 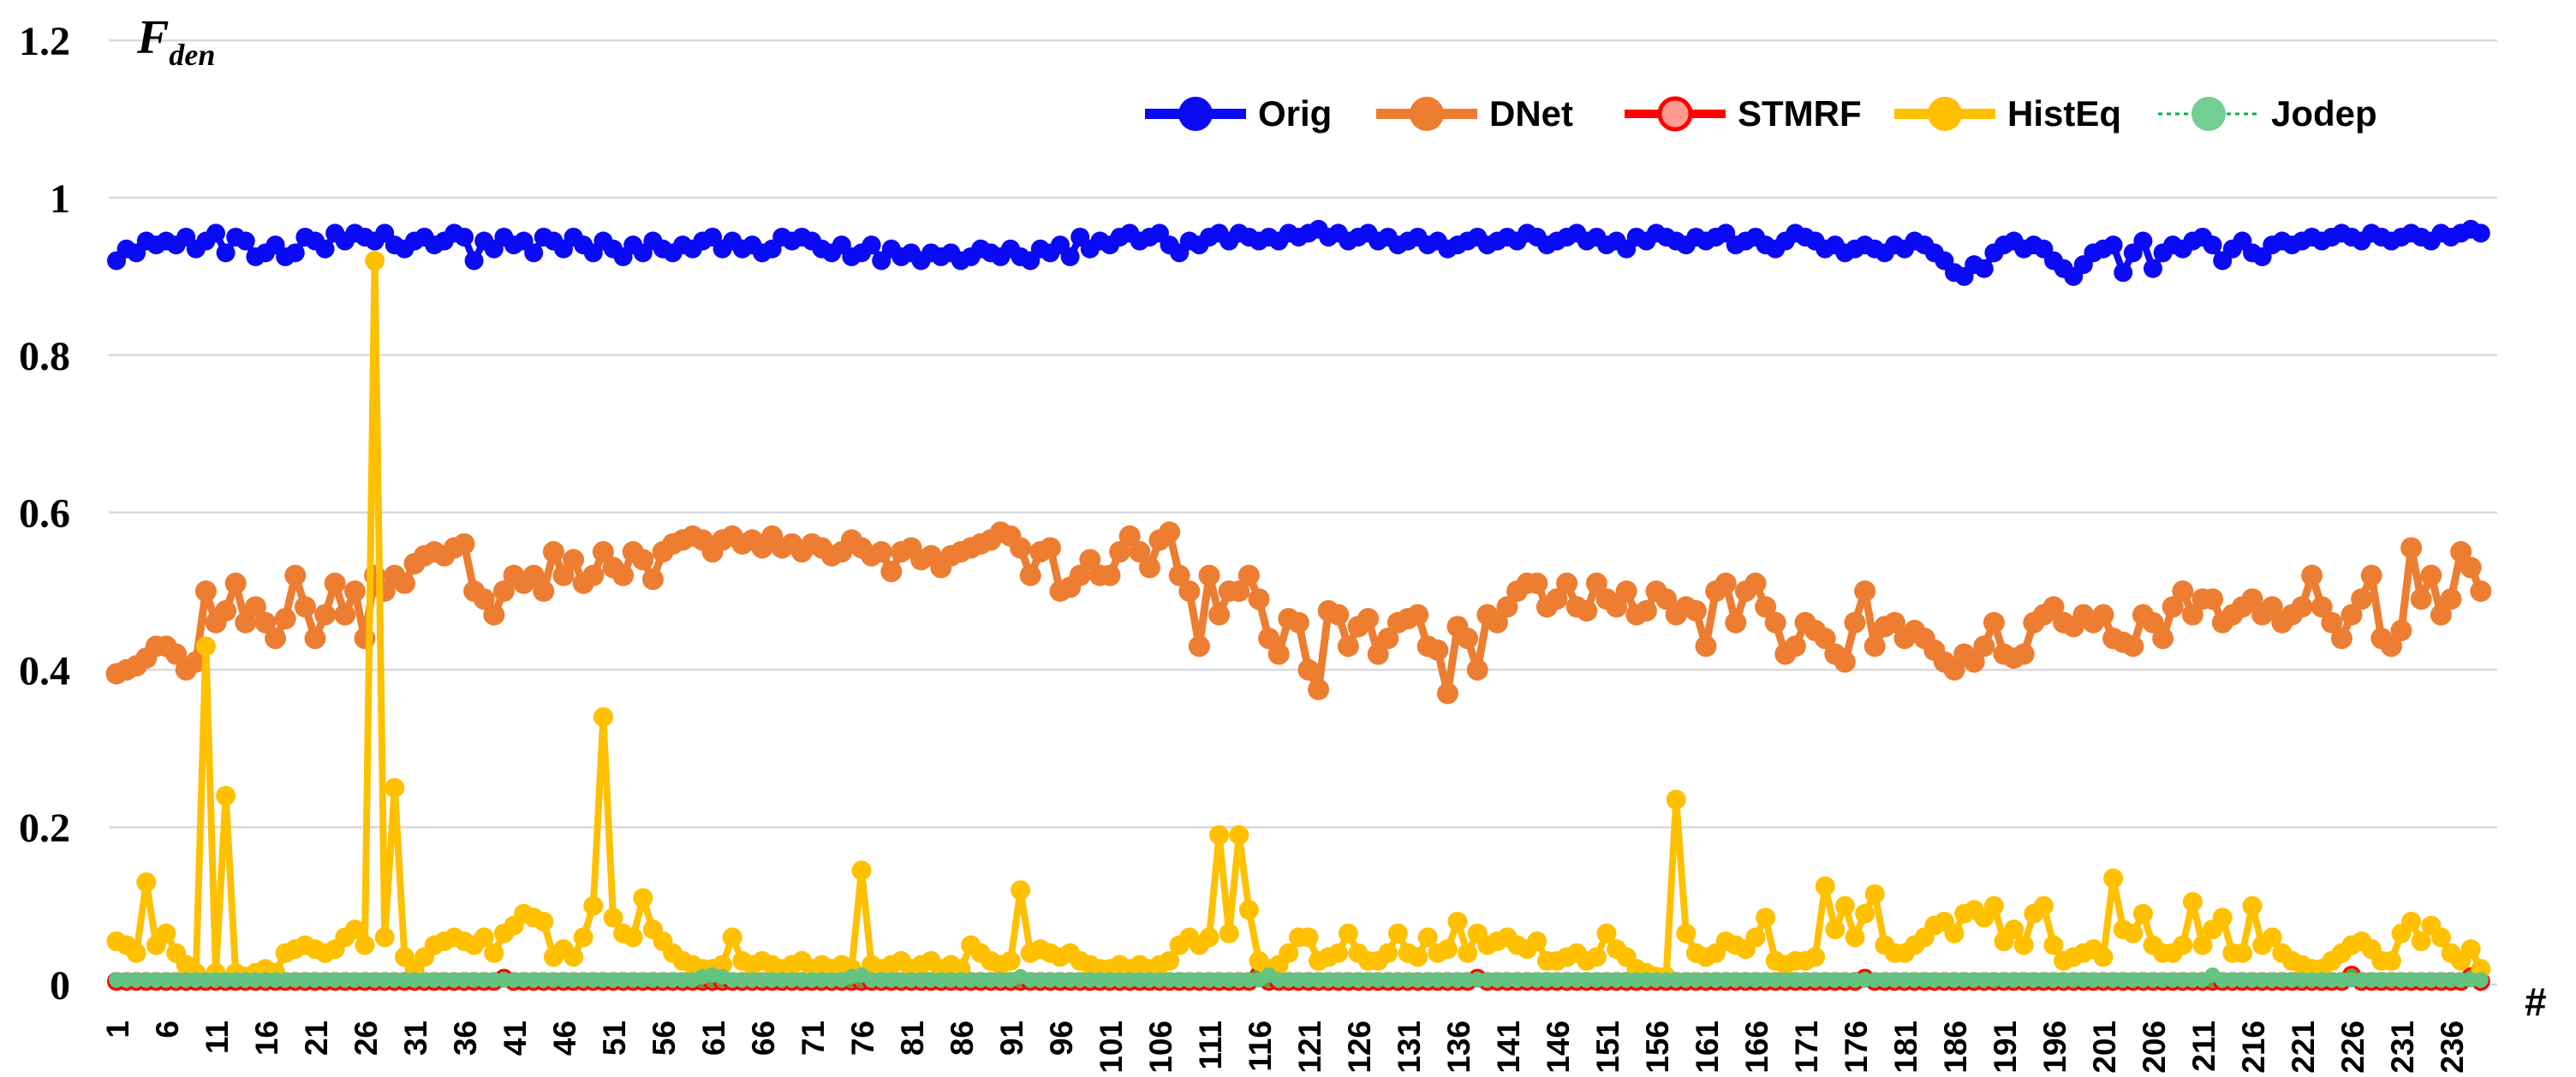 What do you see at coordinates (1474, 114) in the screenshot?
I see `legend-item-dnet: DNet` at bounding box center [1474, 114].